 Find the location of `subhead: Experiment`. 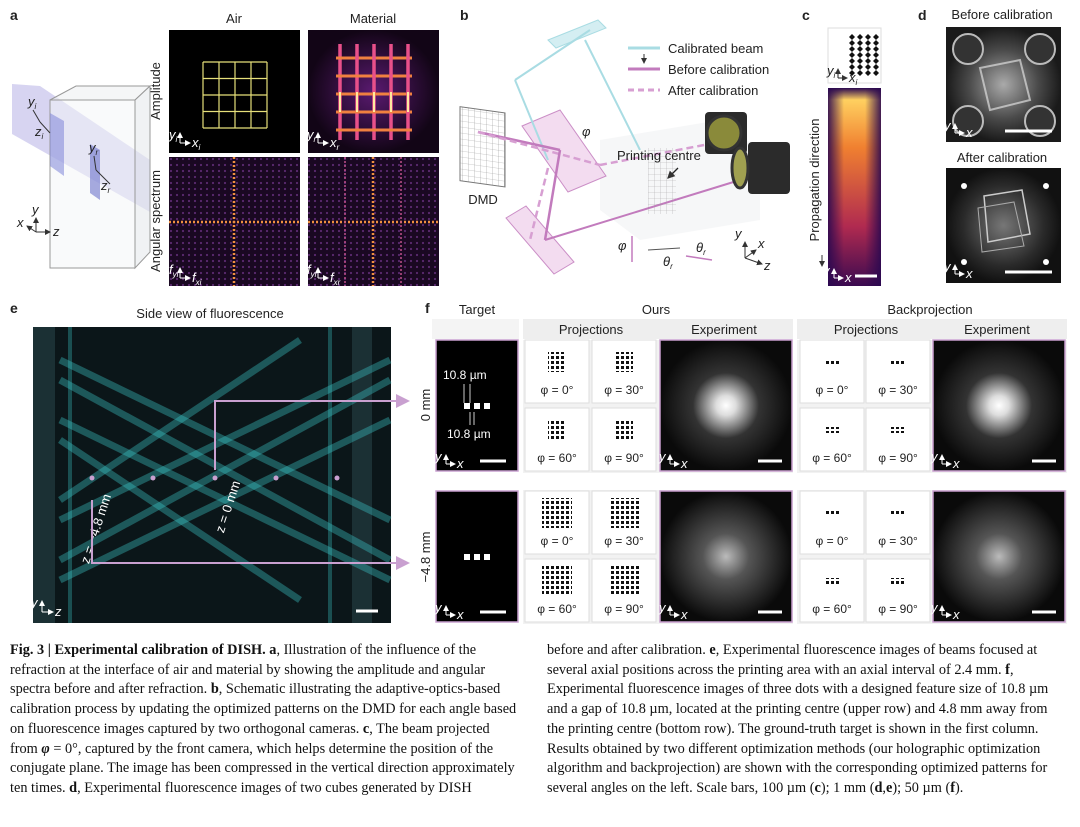

subhead: Experiment is located at coordinates (997, 329).